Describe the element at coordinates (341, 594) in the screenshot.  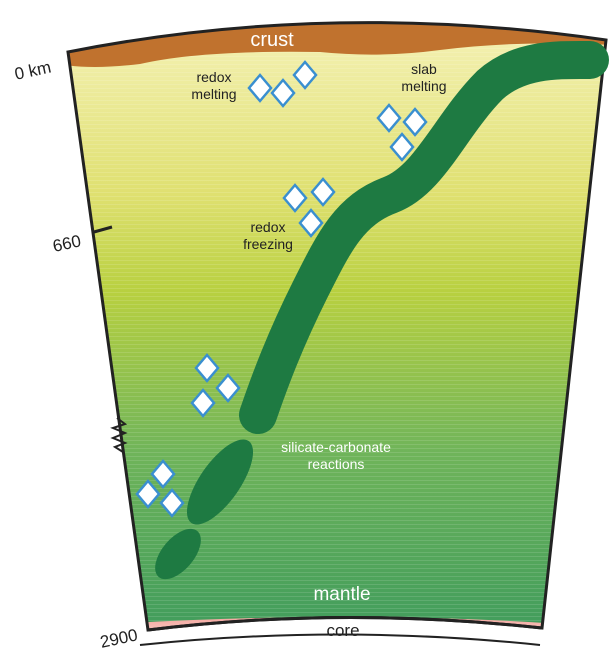
I see `mantle-label: mantle` at that location.